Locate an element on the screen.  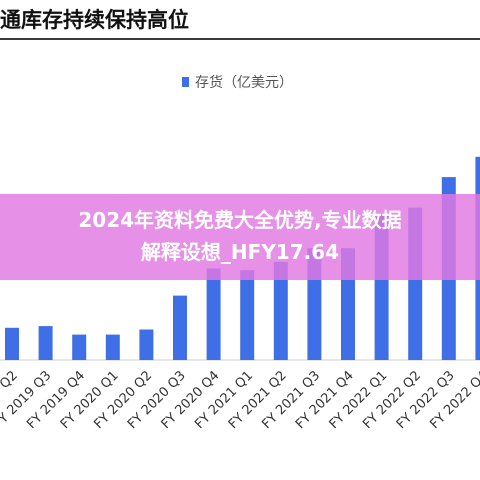
legend-swatch is located at coordinates (185, 82).